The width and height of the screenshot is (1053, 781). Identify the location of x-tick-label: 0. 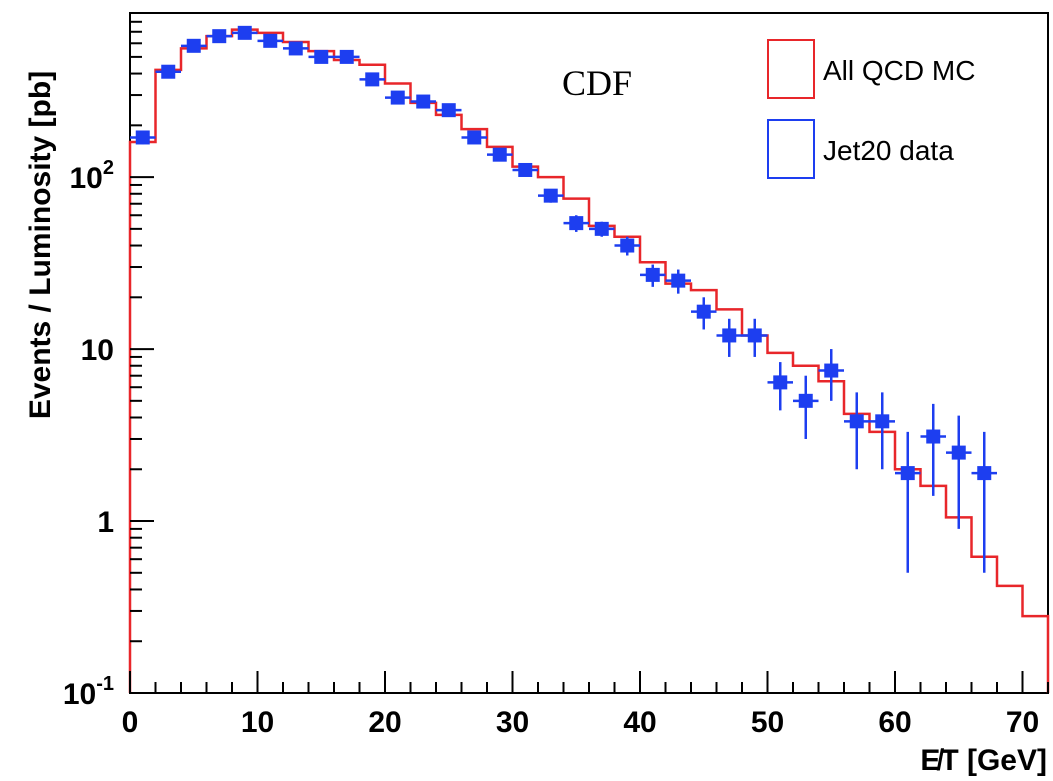
(130, 722).